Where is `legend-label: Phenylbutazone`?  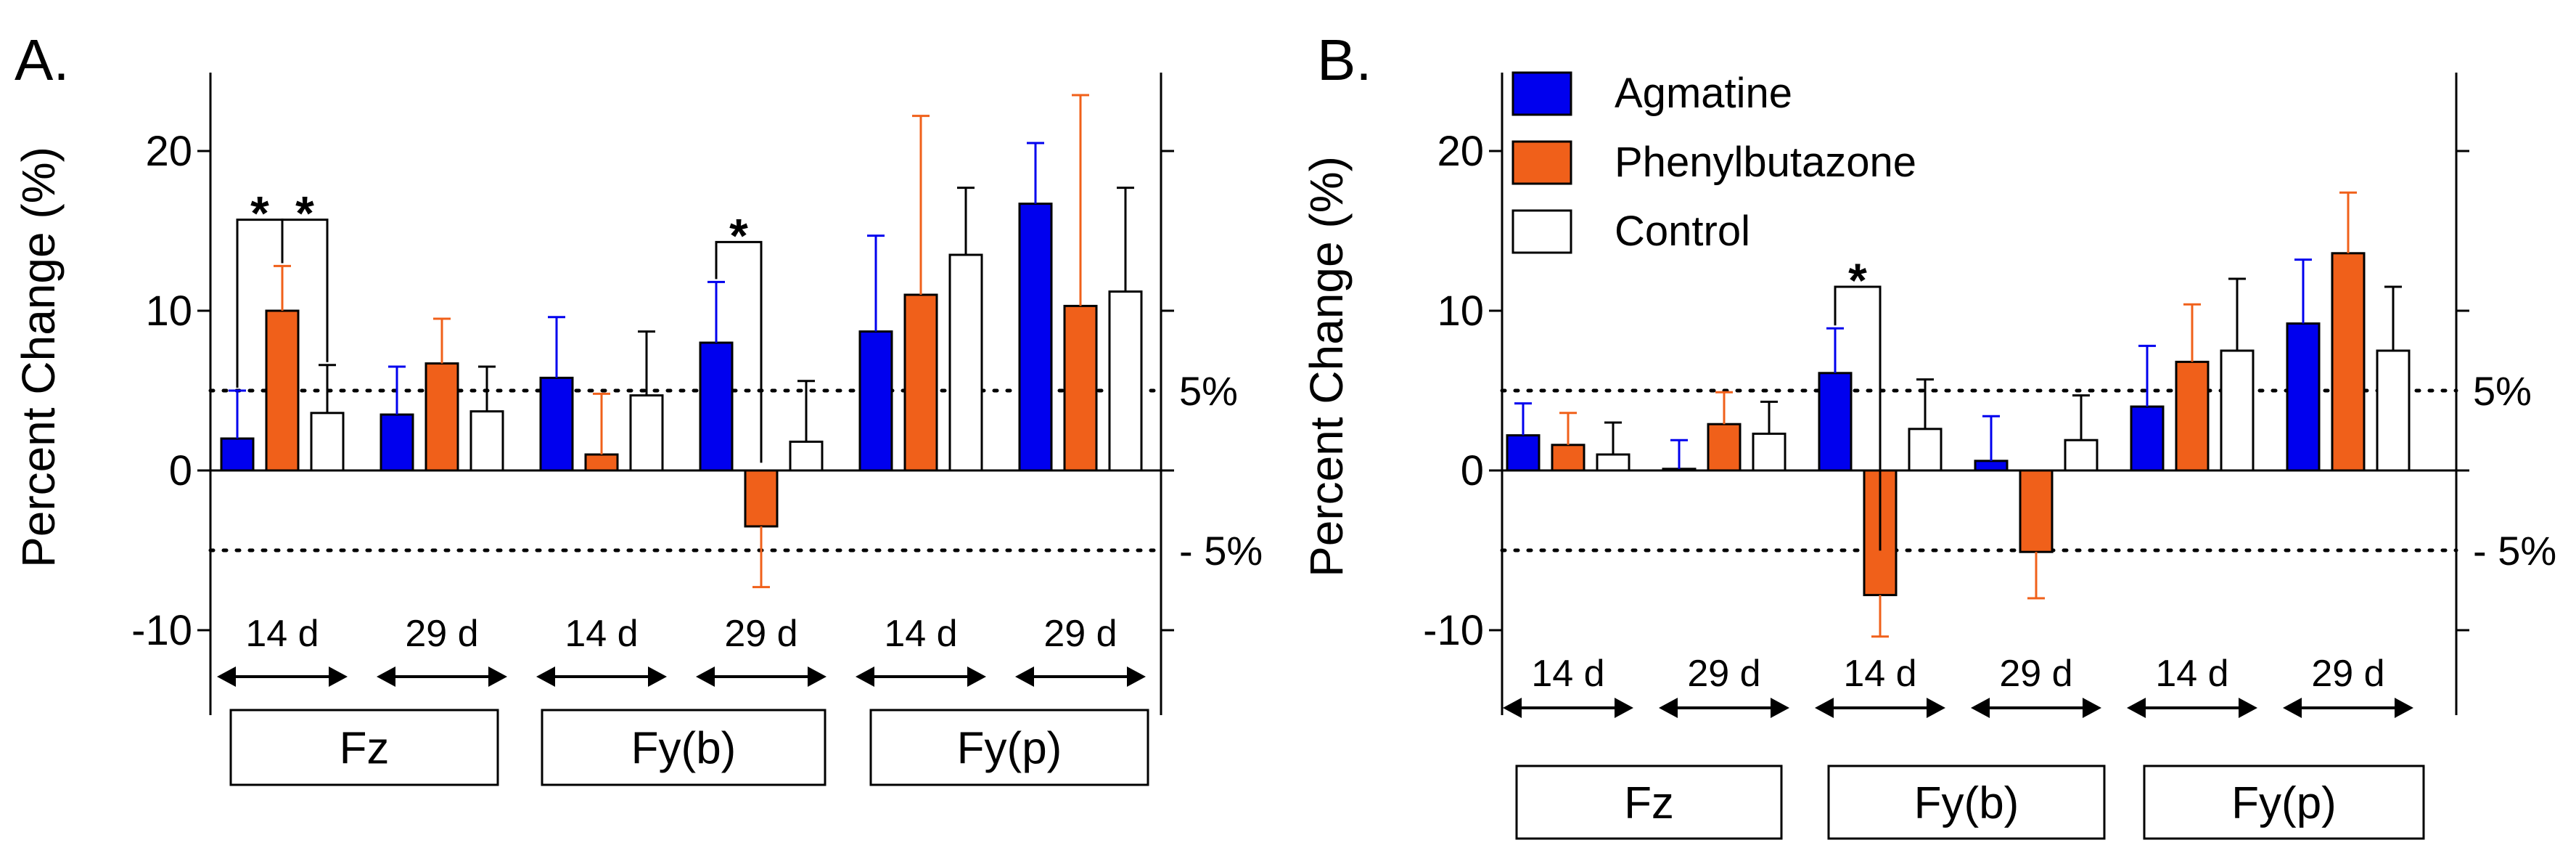 legend-label: Phenylbutazone is located at coordinates (1765, 162).